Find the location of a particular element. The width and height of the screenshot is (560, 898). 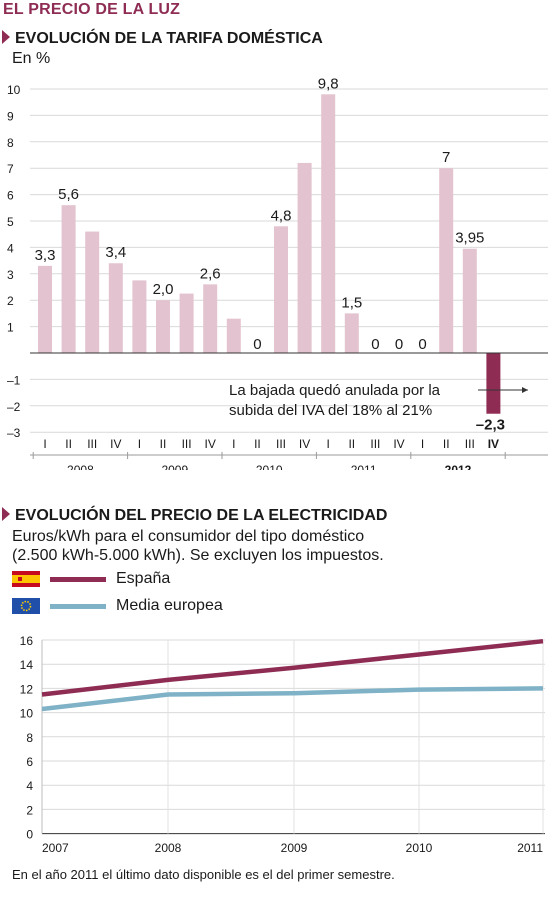

y-tick-label: 4 is located at coordinates (10, 248).